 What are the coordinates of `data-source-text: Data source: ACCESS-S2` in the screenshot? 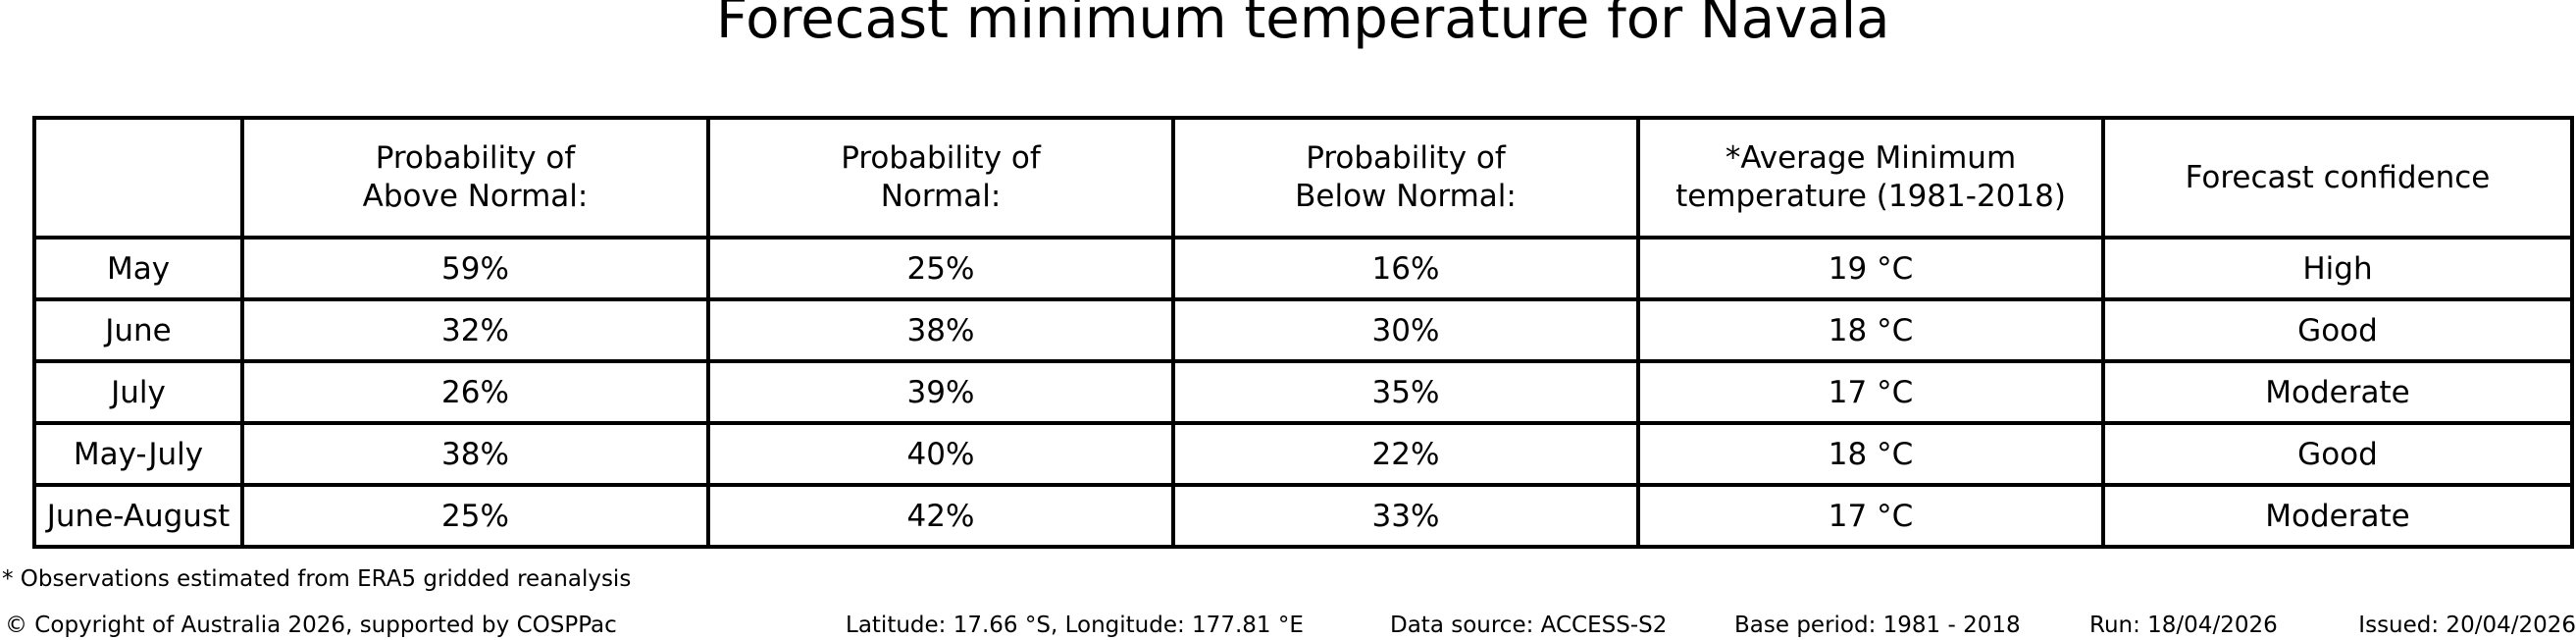 It's located at (1529, 625).